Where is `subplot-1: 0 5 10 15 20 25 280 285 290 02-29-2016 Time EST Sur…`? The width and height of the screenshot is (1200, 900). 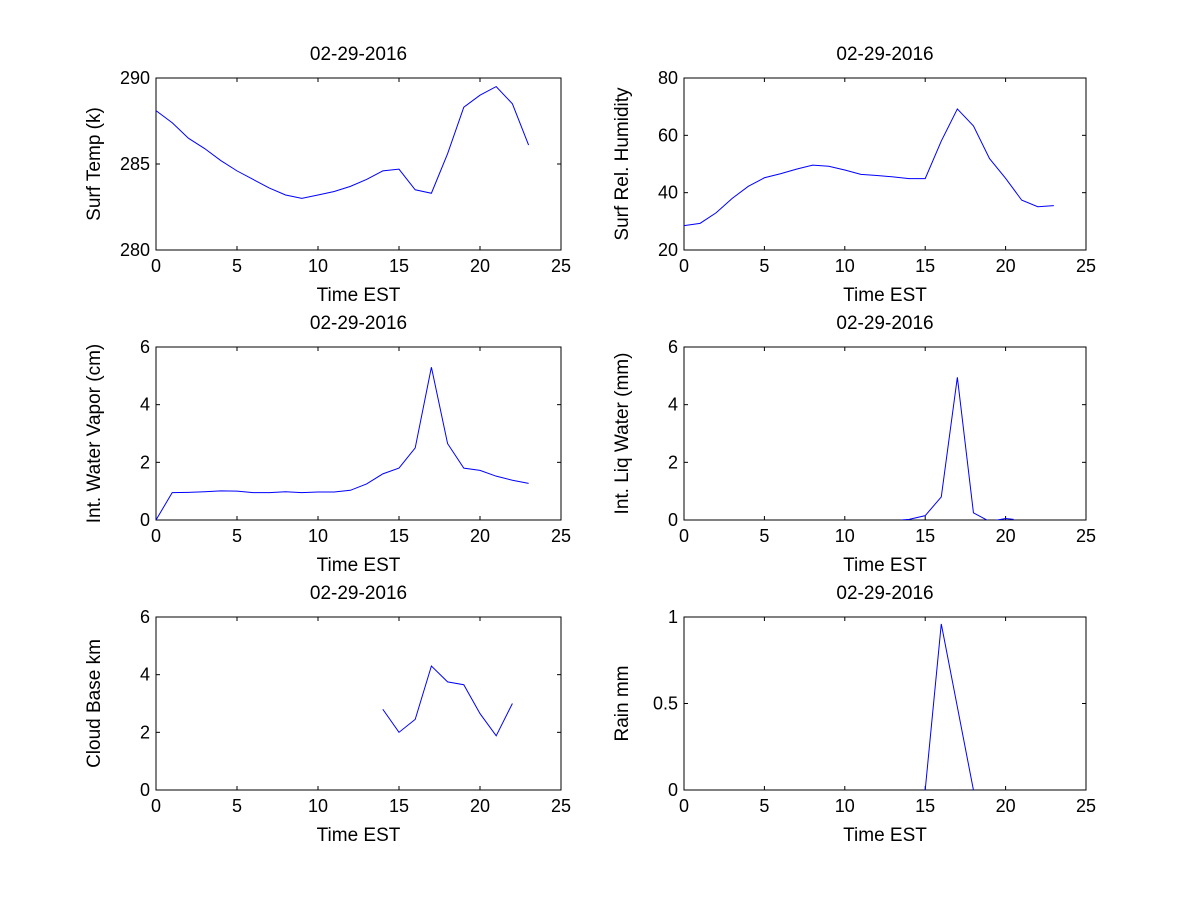 subplot-1: 0 5 10 15 20 25 280 285 290 02-29-2016 Time EST Sur… is located at coordinates (327, 175).